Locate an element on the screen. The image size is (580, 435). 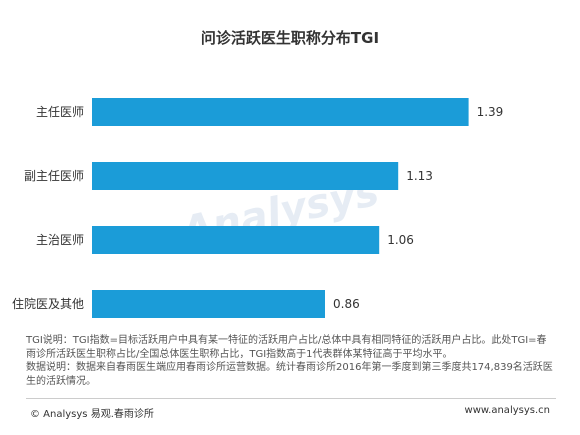
value-label-1: 1.13 is located at coordinates (419, 176).